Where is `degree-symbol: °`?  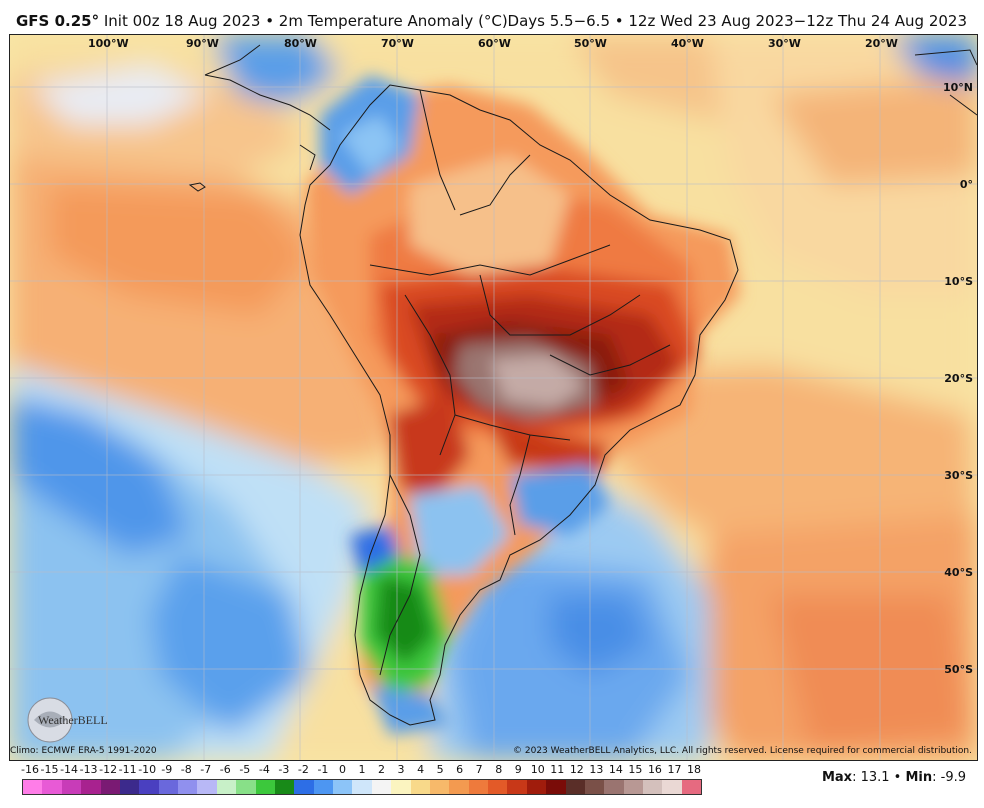
degree-symbol: ° is located at coordinates (95, 21).